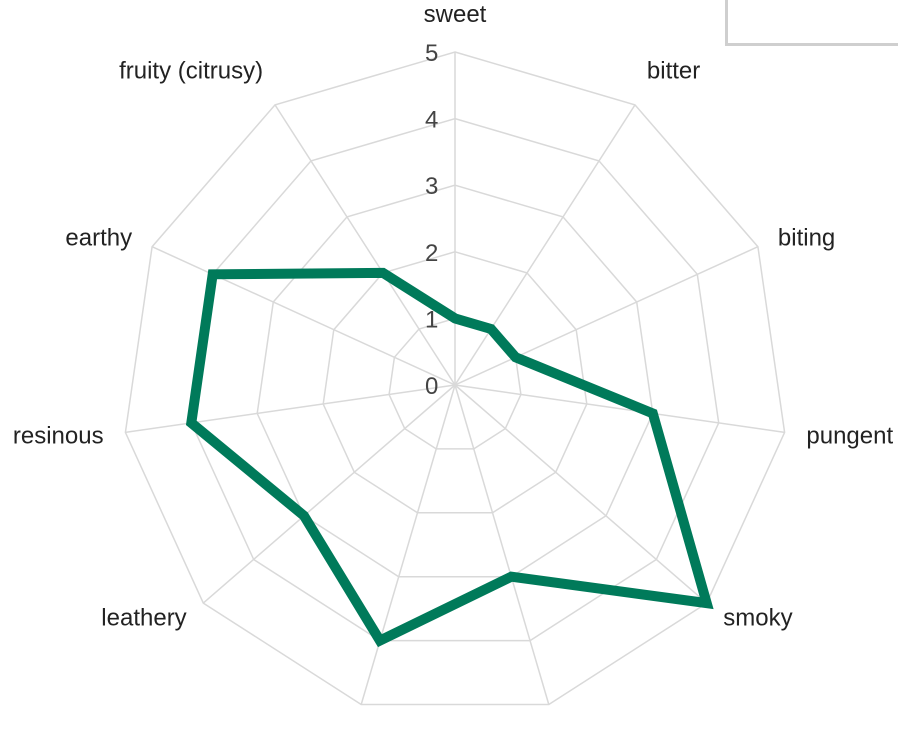 The width and height of the screenshot is (898, 734). What do you see at coordinates (455, 14) in the screenshot?
I see `axis-label: sweet` at bounding box center [455, 14].